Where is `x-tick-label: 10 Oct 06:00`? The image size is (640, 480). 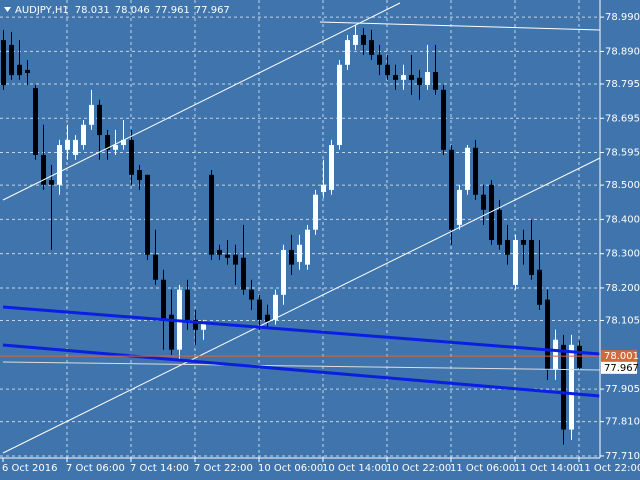 x-tick-label: 10 Oct 06:00 is located at coordinates (290, 468).